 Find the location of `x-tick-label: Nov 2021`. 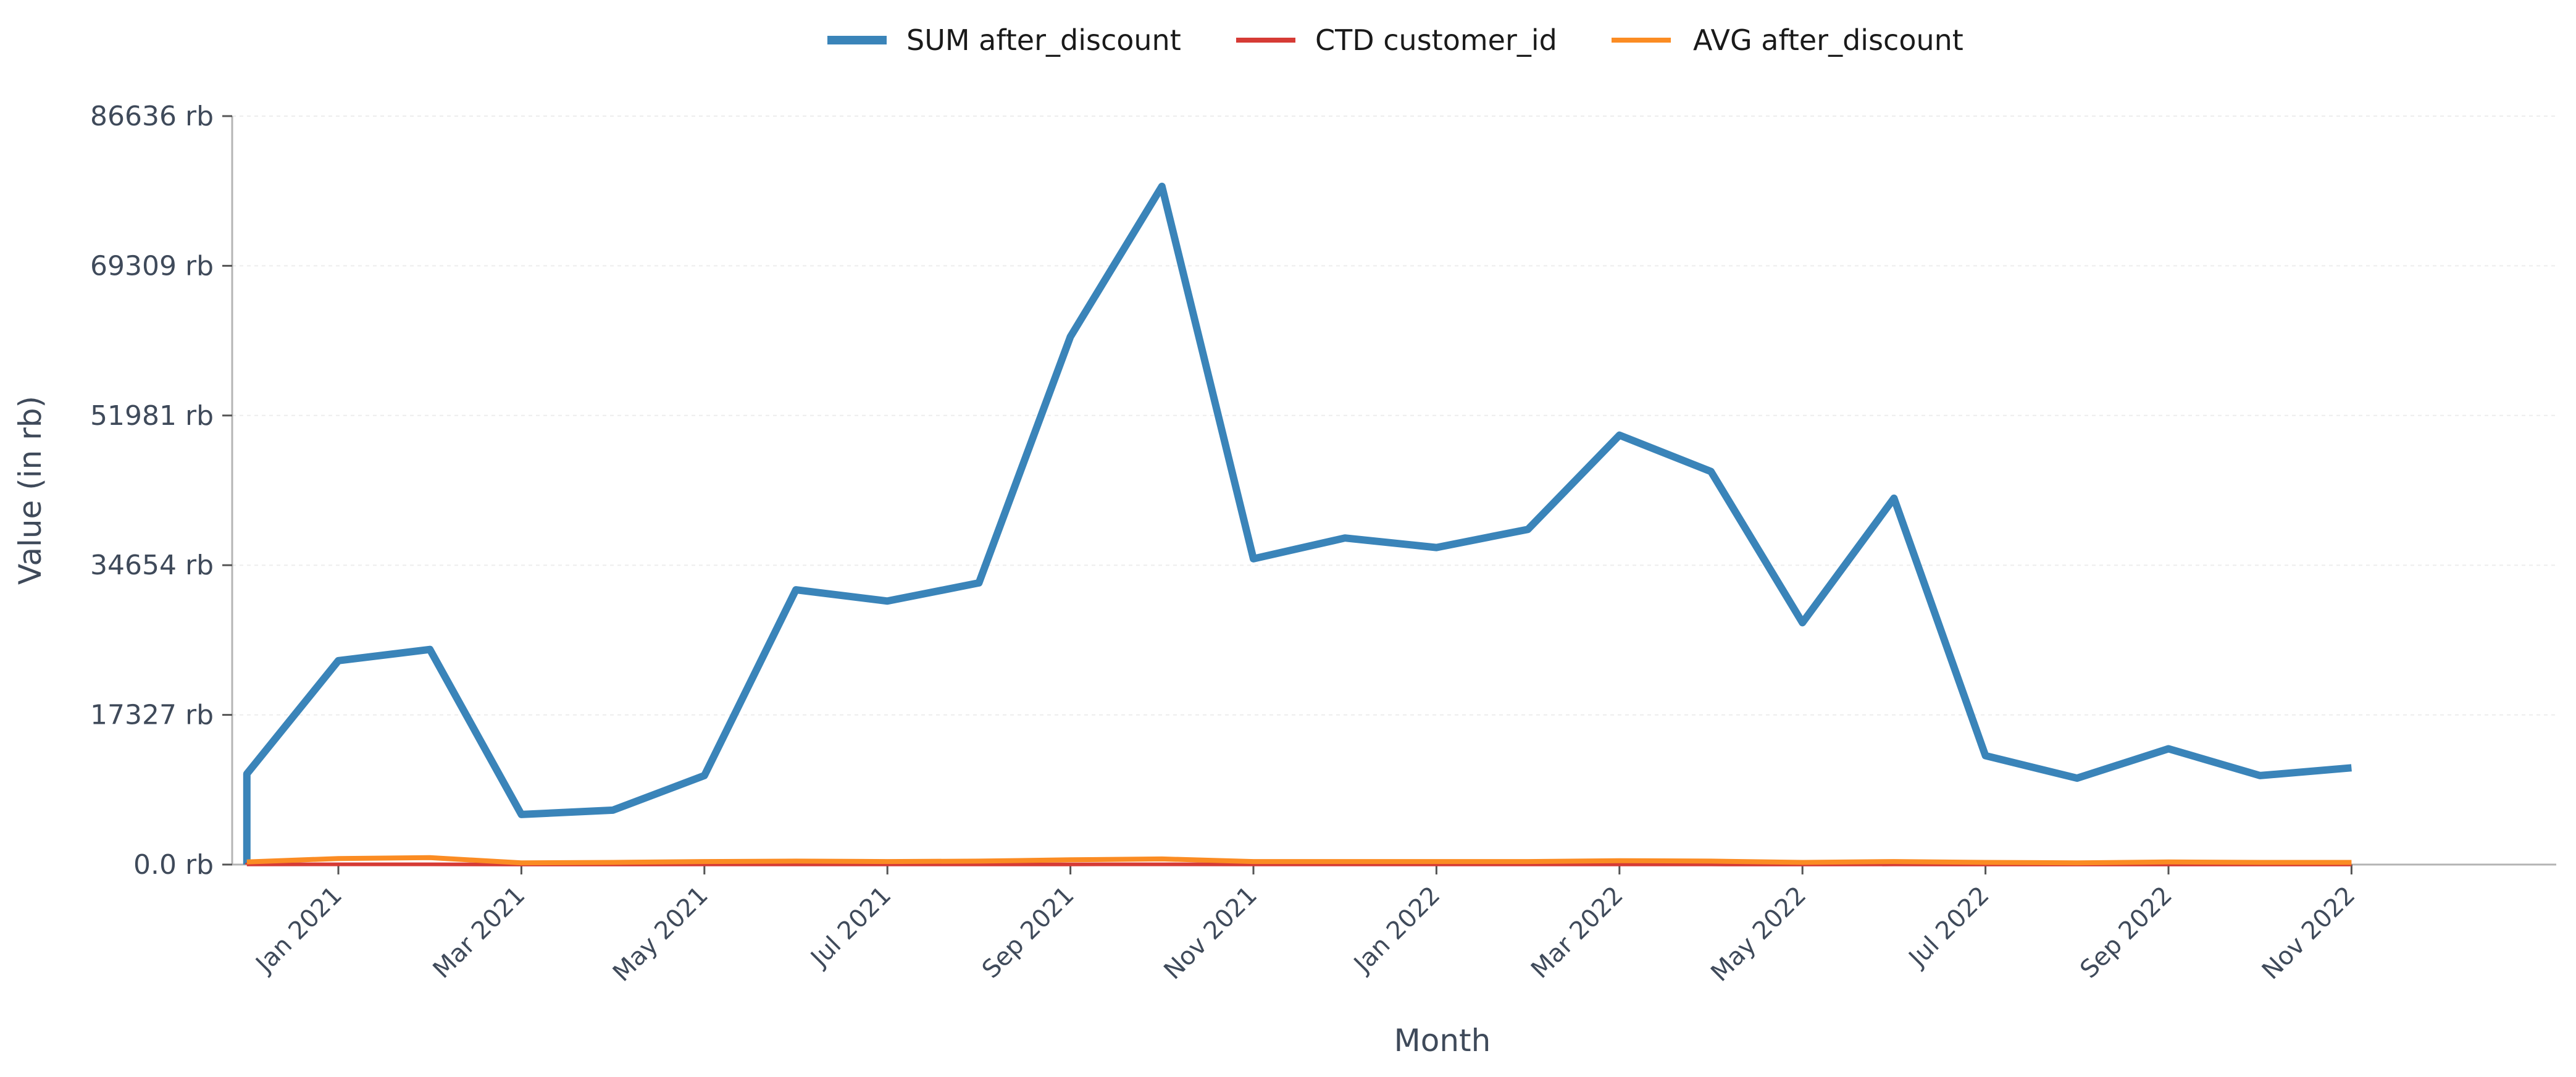

x-tick-label: Nov 2021 is located at coordinates (1210, 933).